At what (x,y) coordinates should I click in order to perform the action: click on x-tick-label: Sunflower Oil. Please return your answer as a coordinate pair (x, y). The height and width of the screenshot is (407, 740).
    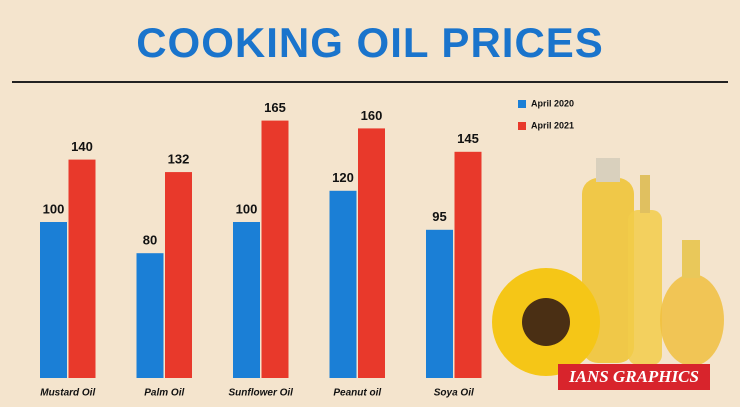
    Looking at the image, I should click on (261, 393).